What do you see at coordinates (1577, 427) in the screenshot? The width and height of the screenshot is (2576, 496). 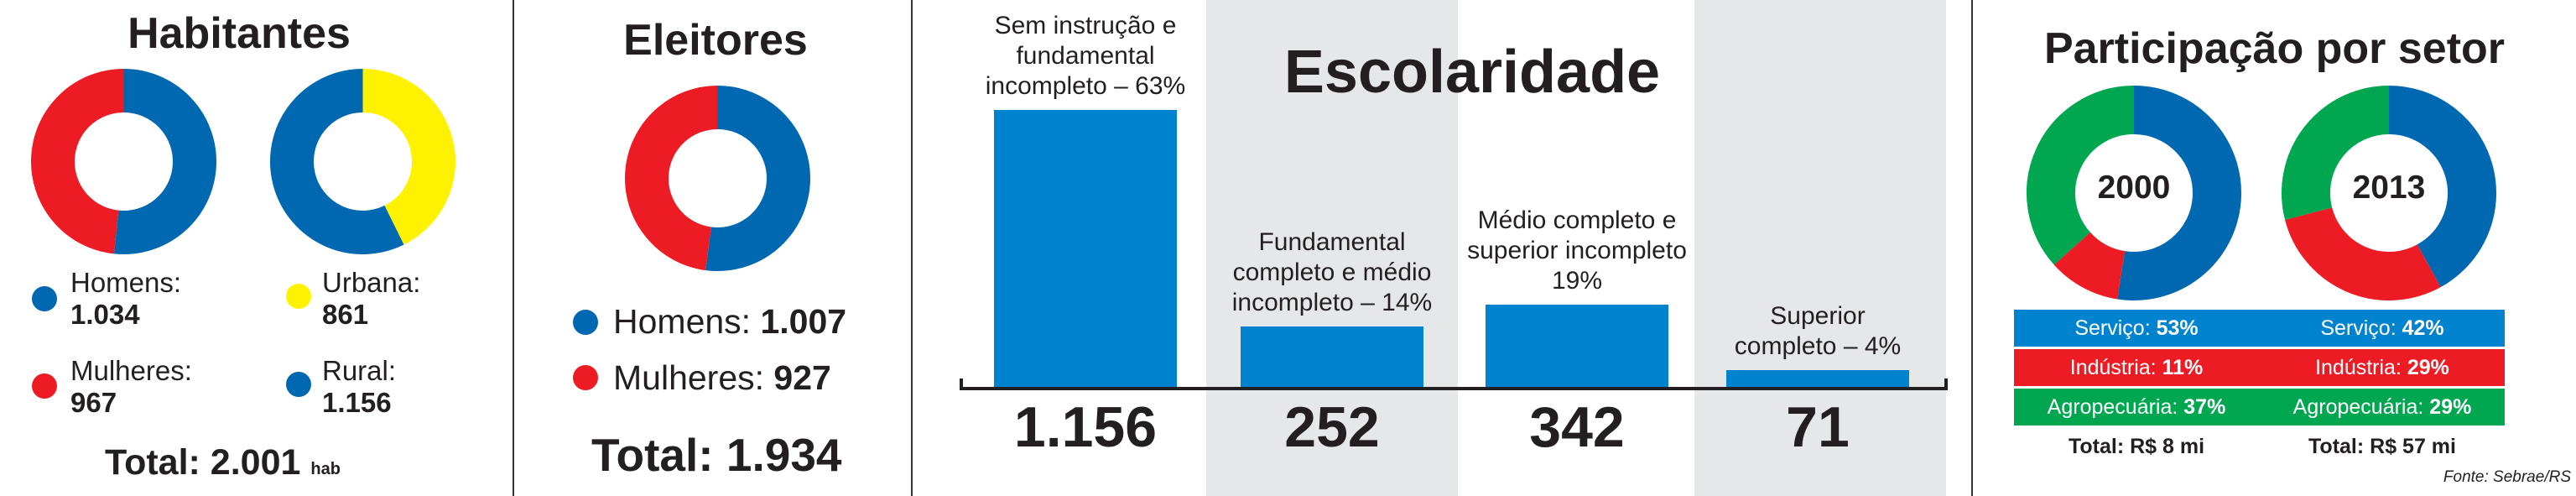 I see `bar-value: 342` at bounding box center [1577, 427].